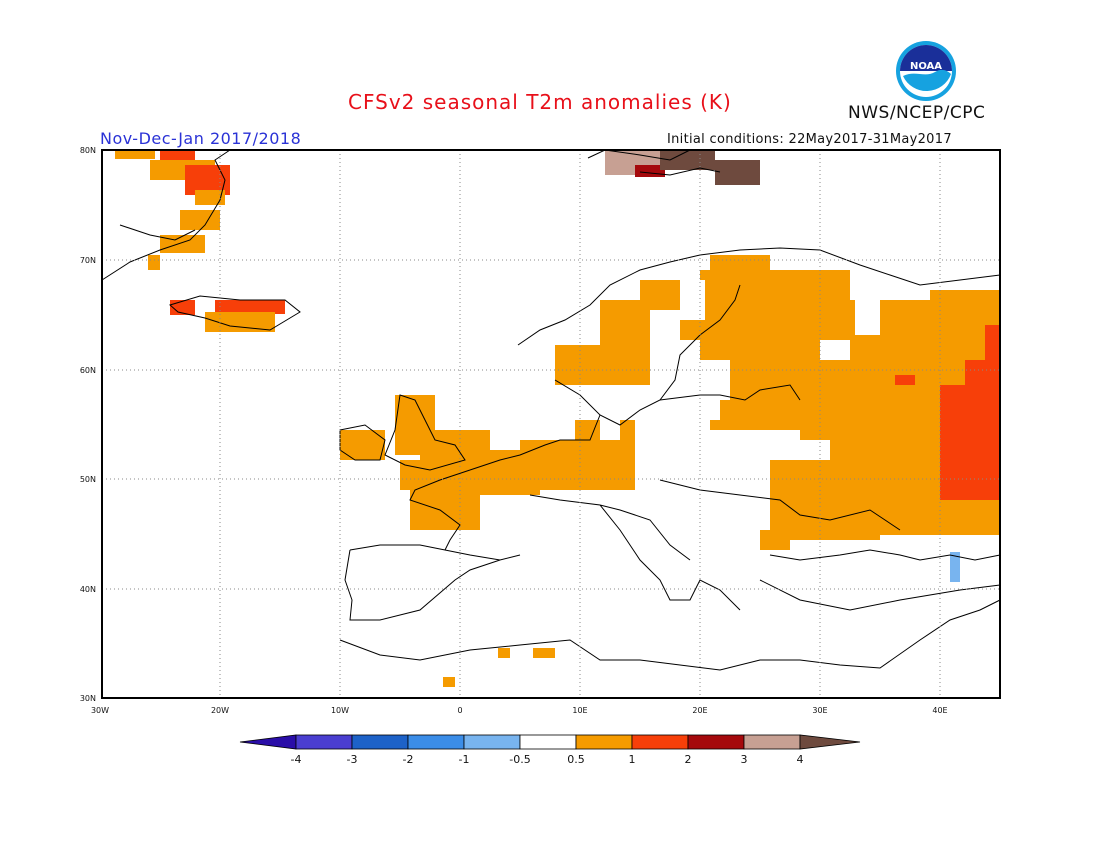 The height and width of the screenshot is (850, 1100). What do you see at coordinates (88, 698) in the screenshot?
I see `lat-tick-label: 30N` at bounding box center [88, 698].